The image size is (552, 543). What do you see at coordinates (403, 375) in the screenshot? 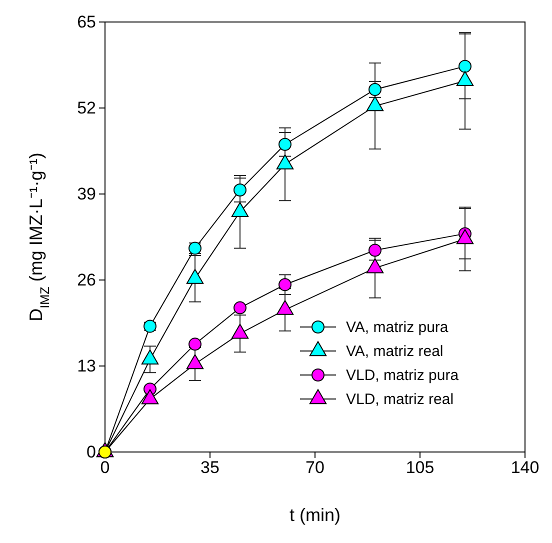
I see `legend-label: VLD, matriz pura` at bounding box center [403, 375].